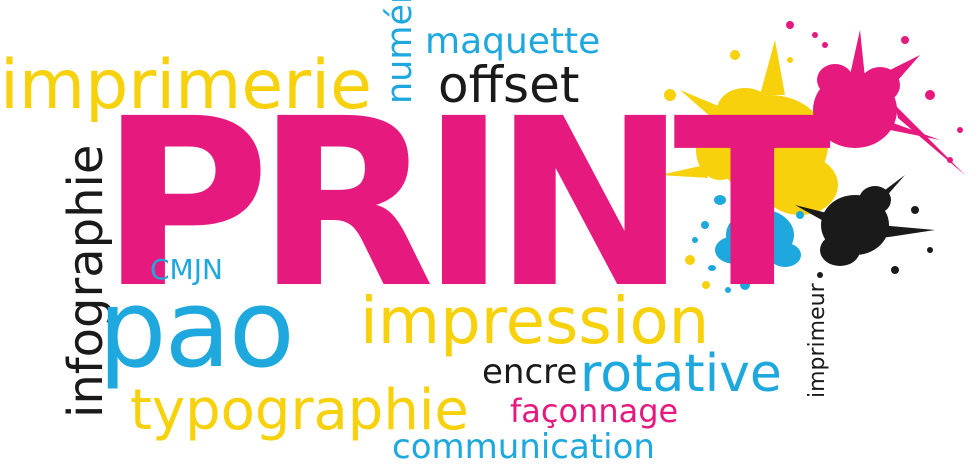 This screenshot has width=980, height=466. What do you see at coordinates (594, 411) in the screenshot?
I see `word-faconnage: façonnage` at bounding box center [594, 411].